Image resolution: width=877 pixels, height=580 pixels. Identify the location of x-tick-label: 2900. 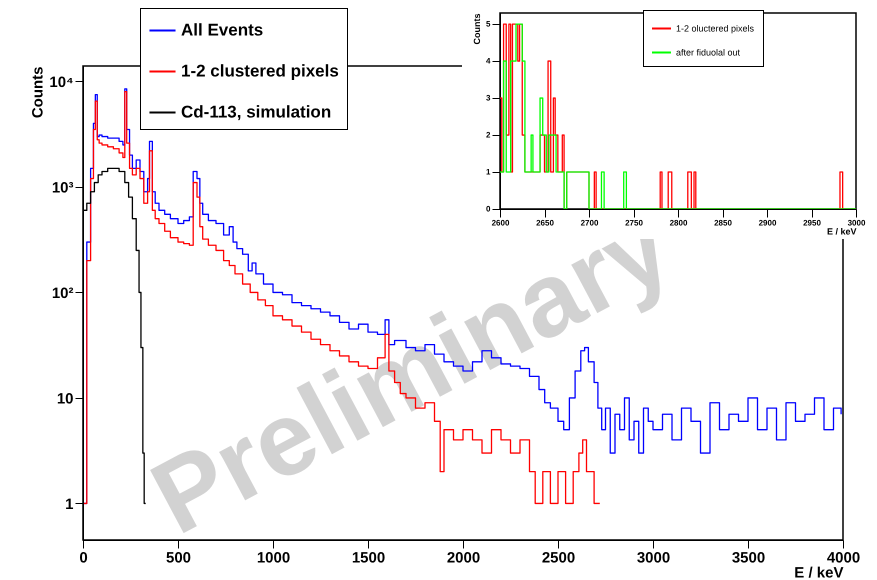
(767, 223).